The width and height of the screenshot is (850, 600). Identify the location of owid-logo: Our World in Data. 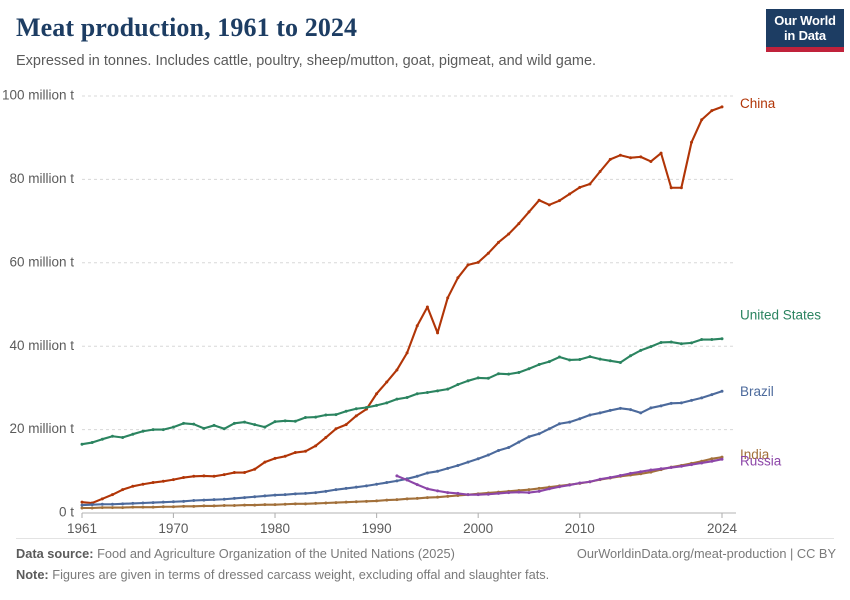
(805, 30).